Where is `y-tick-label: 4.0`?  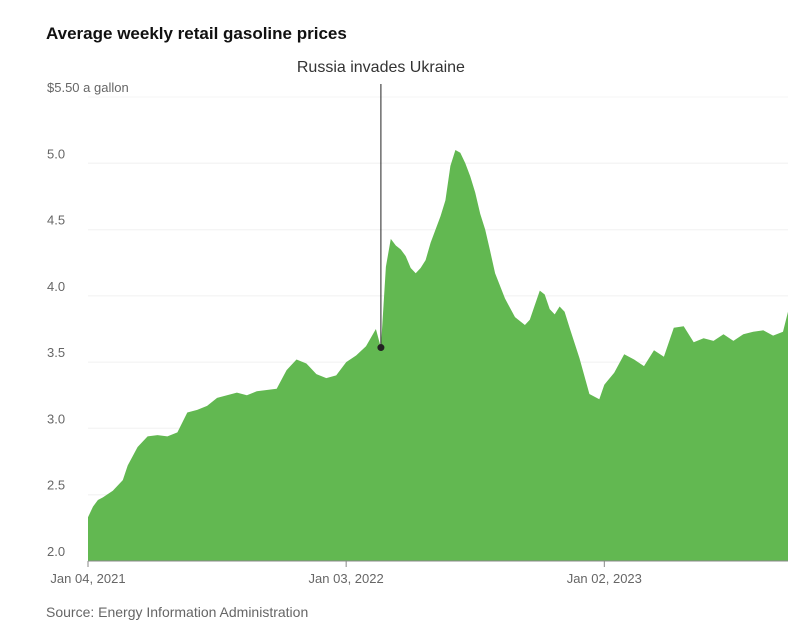 y-tick-label: 4.0 is located at coordinates (56, 286).